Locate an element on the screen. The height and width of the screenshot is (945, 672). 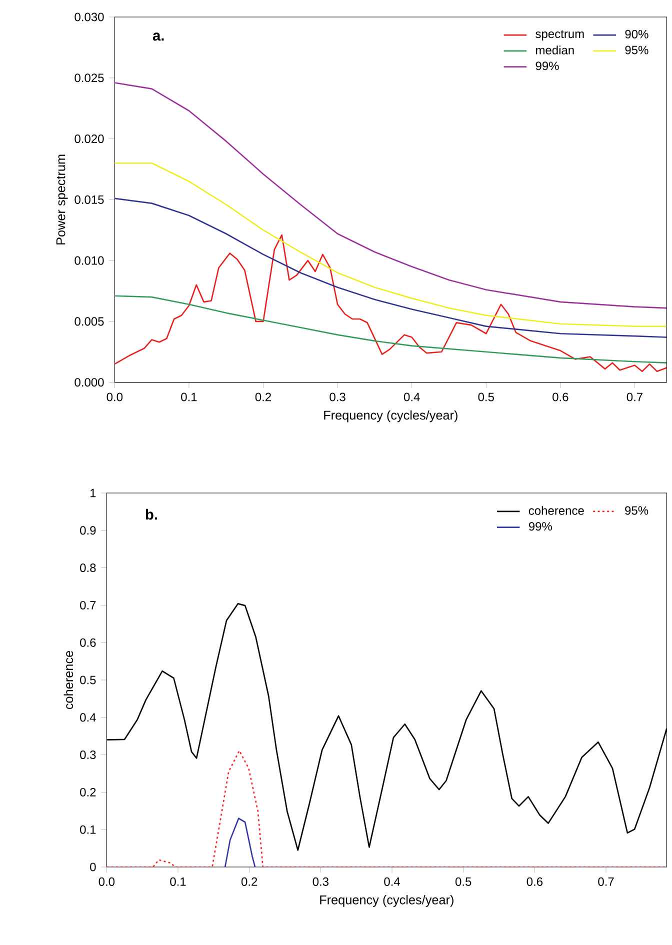
y-tick-label: 0.015 is located at coordinates (89, 199).